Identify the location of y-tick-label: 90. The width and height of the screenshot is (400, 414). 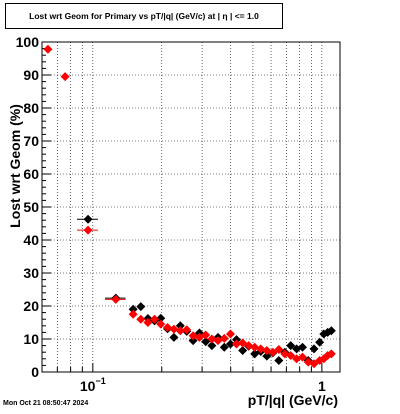
(31, 75).